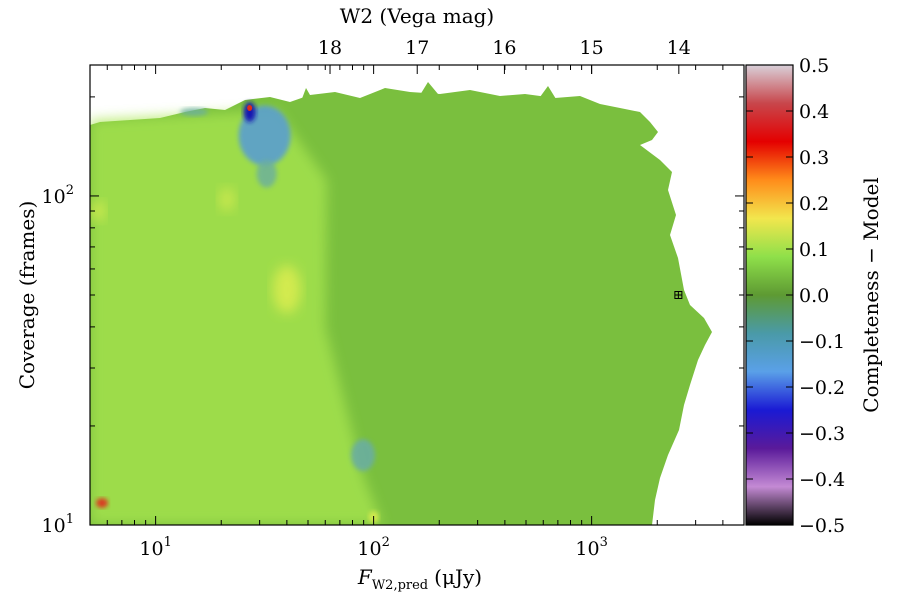 This screenshot has width=900, height=600. Describe the element at coordinates (266, 173) in the screenshot. I see `teal-patch-upper` at that location.